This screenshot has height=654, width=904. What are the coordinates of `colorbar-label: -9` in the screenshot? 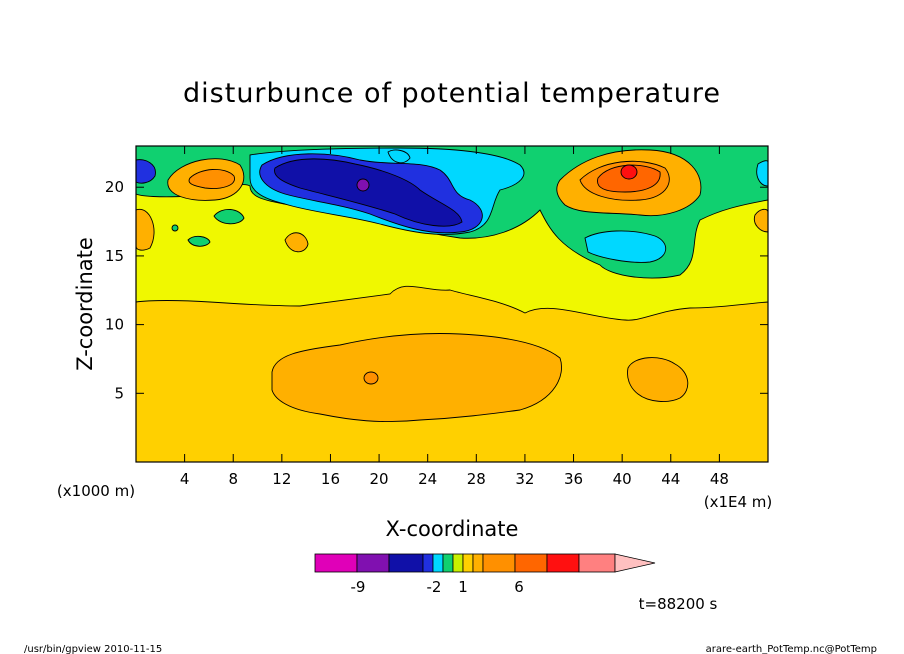 It's located at (358, 587).